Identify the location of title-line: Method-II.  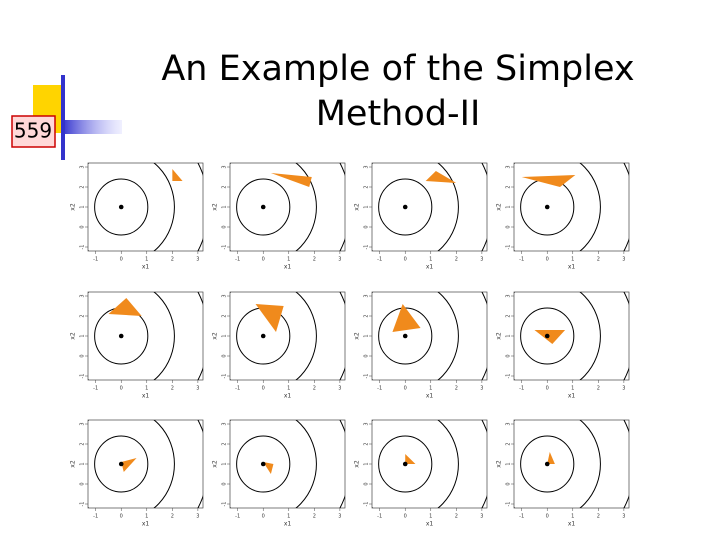
(398, 114).